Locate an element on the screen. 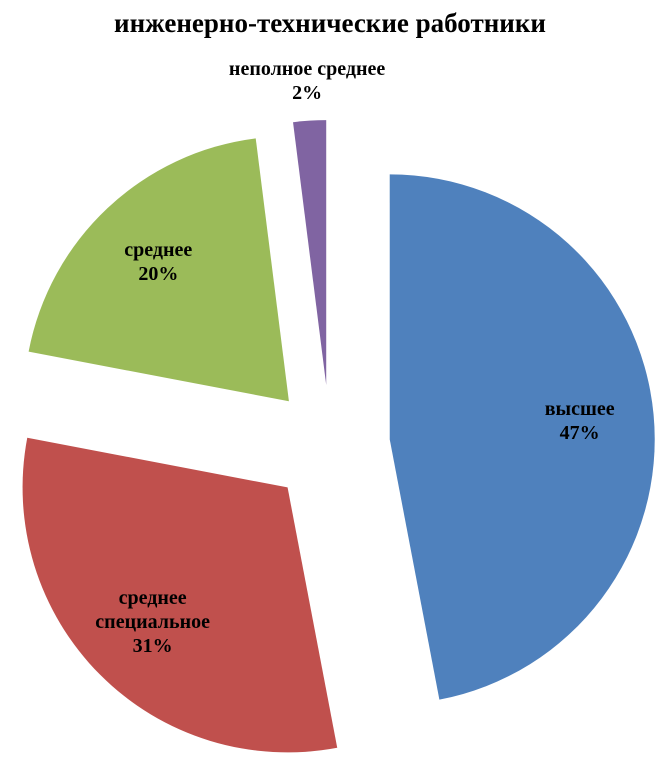 Image resolution: width=660 pixels, height=767 pixels. chart-title: инженерно-технические работники is located at coordinates (330, 23).